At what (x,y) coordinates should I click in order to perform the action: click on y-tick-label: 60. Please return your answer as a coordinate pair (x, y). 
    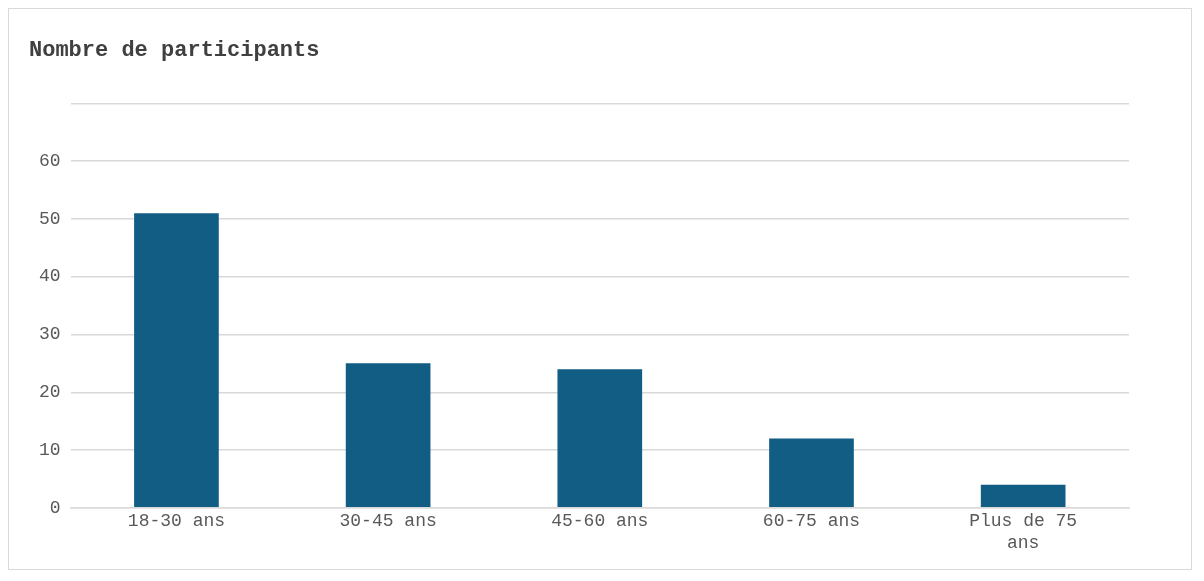
    Looking at the image, I should click on (49, 160).